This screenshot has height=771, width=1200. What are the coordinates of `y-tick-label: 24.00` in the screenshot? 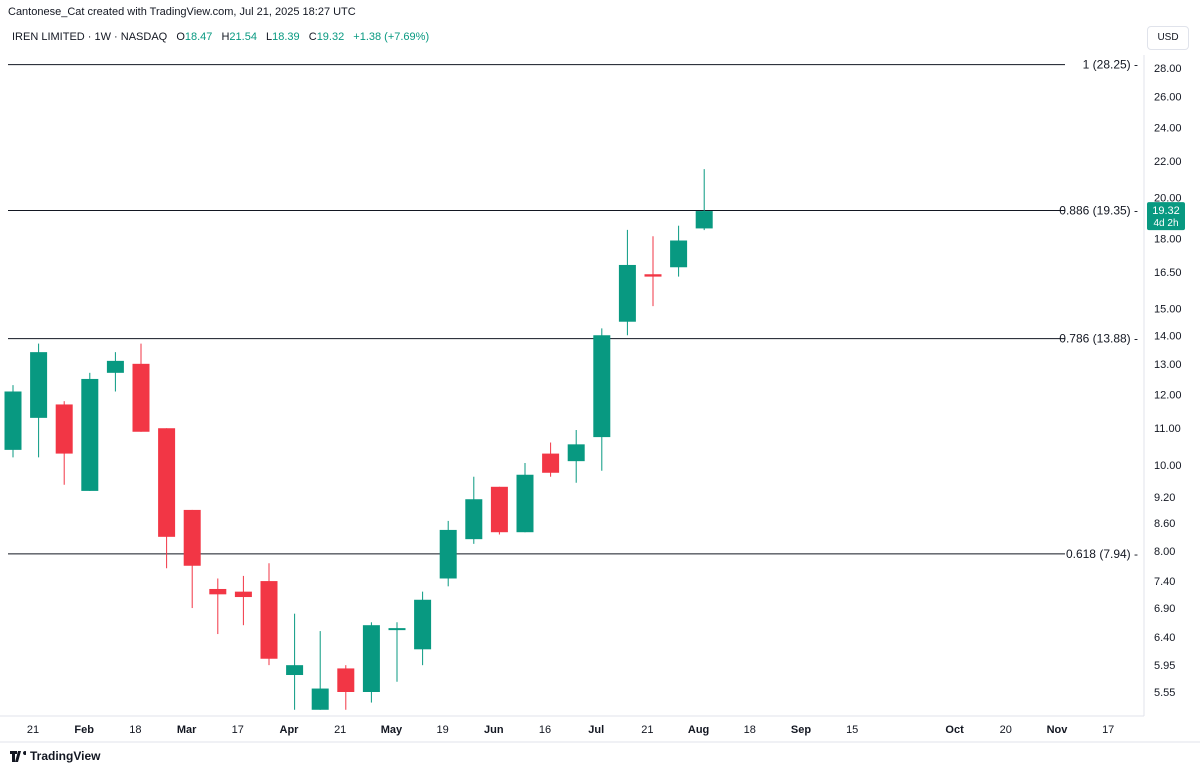 It's located at (1168, 128).